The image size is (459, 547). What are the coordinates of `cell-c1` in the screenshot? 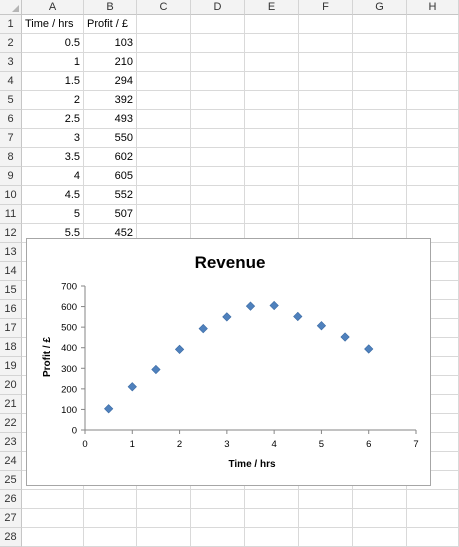 It's located at (164, 24).